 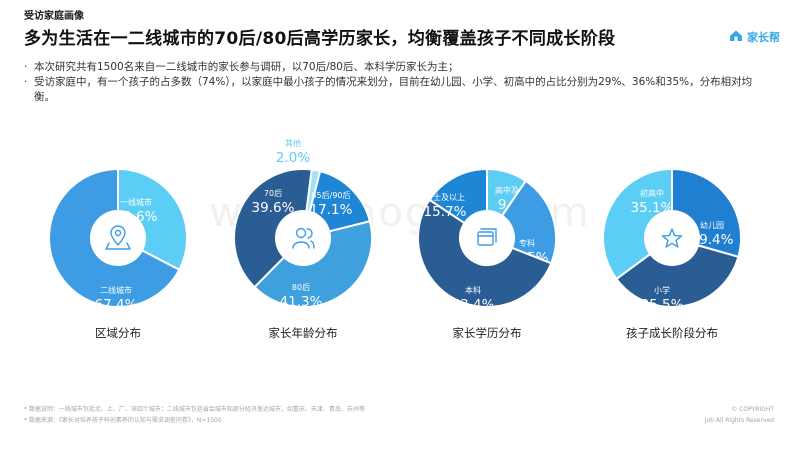 What do you see at coordinates (320, 39) in the screenshot?
I see `page-title: 多为生活在一二线城市的70后/80后高学历家长，均衡覆盖孩子不同成长阶段` at bounding box center [320, 39].